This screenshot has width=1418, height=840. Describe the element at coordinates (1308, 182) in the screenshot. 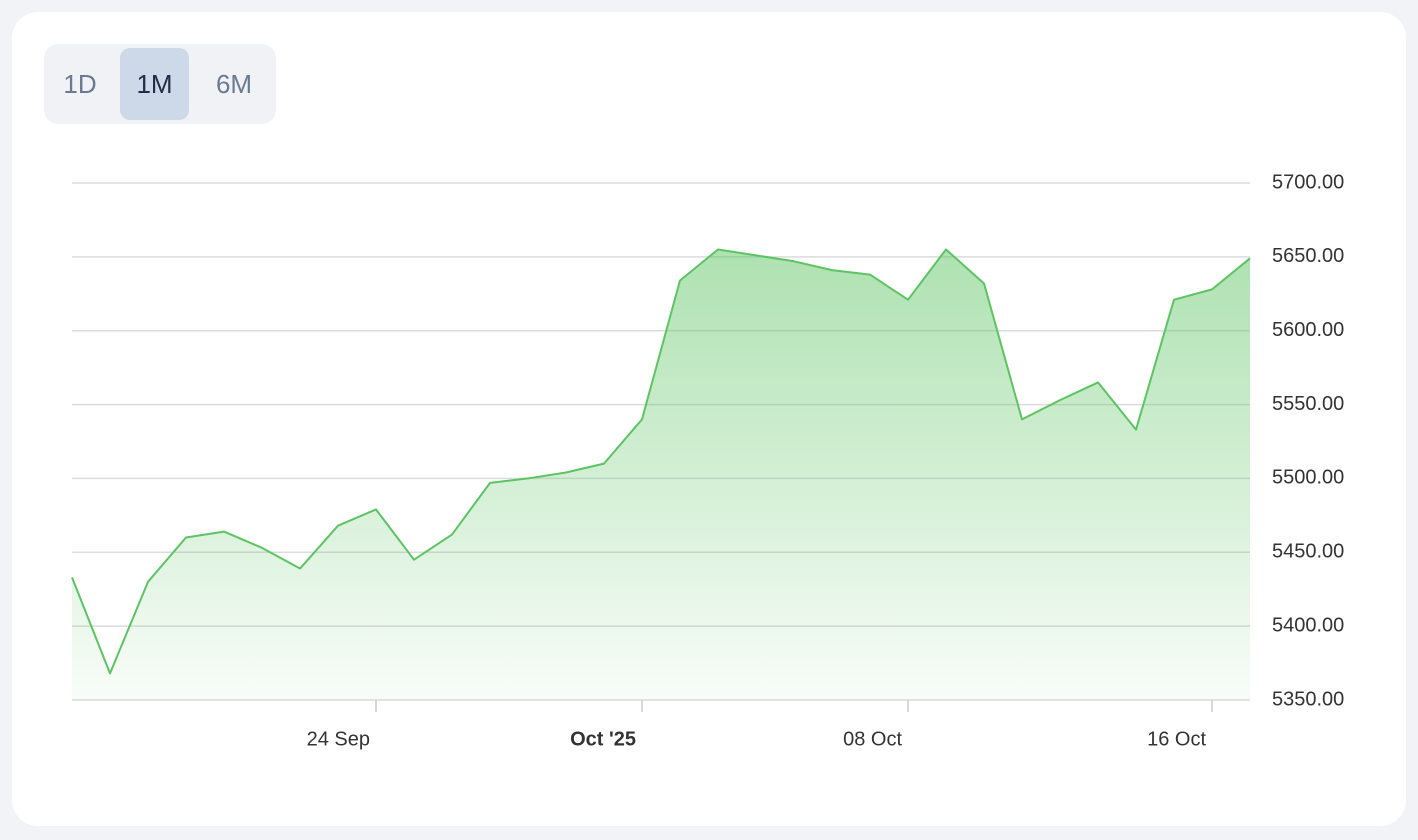

I see `y-tick-label: 5700.00` at that location.